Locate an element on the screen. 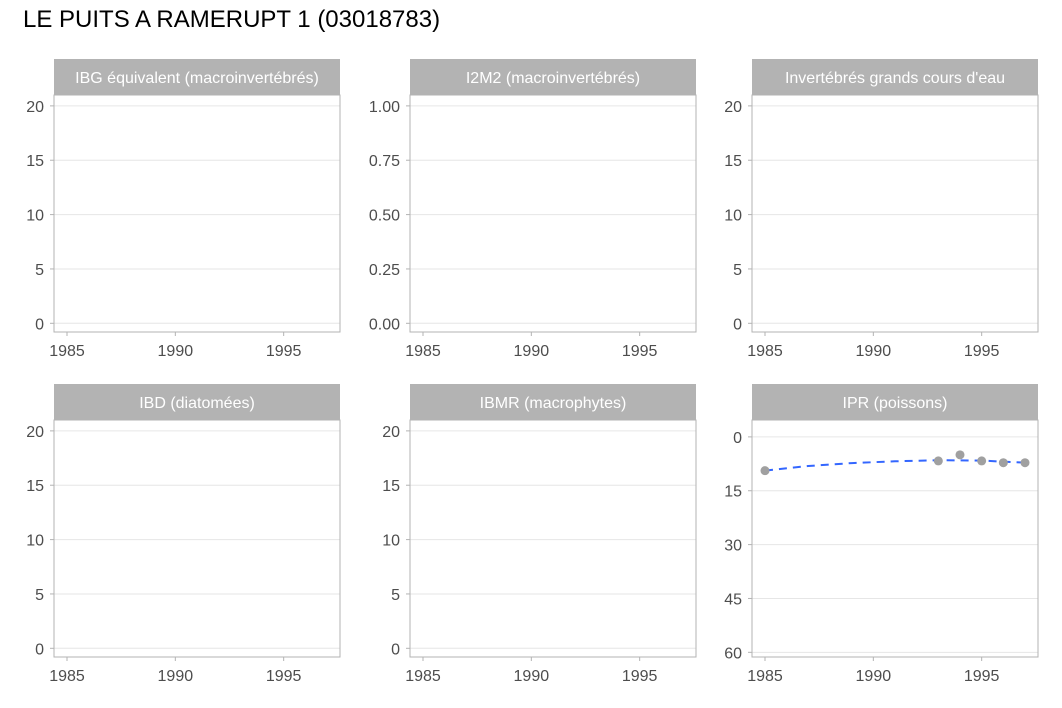 The height and width of the screenshot is (708, 1062). facet-strip-title: IBG équivalent (macroinvertébrés) is located at coordinates (197, 78).